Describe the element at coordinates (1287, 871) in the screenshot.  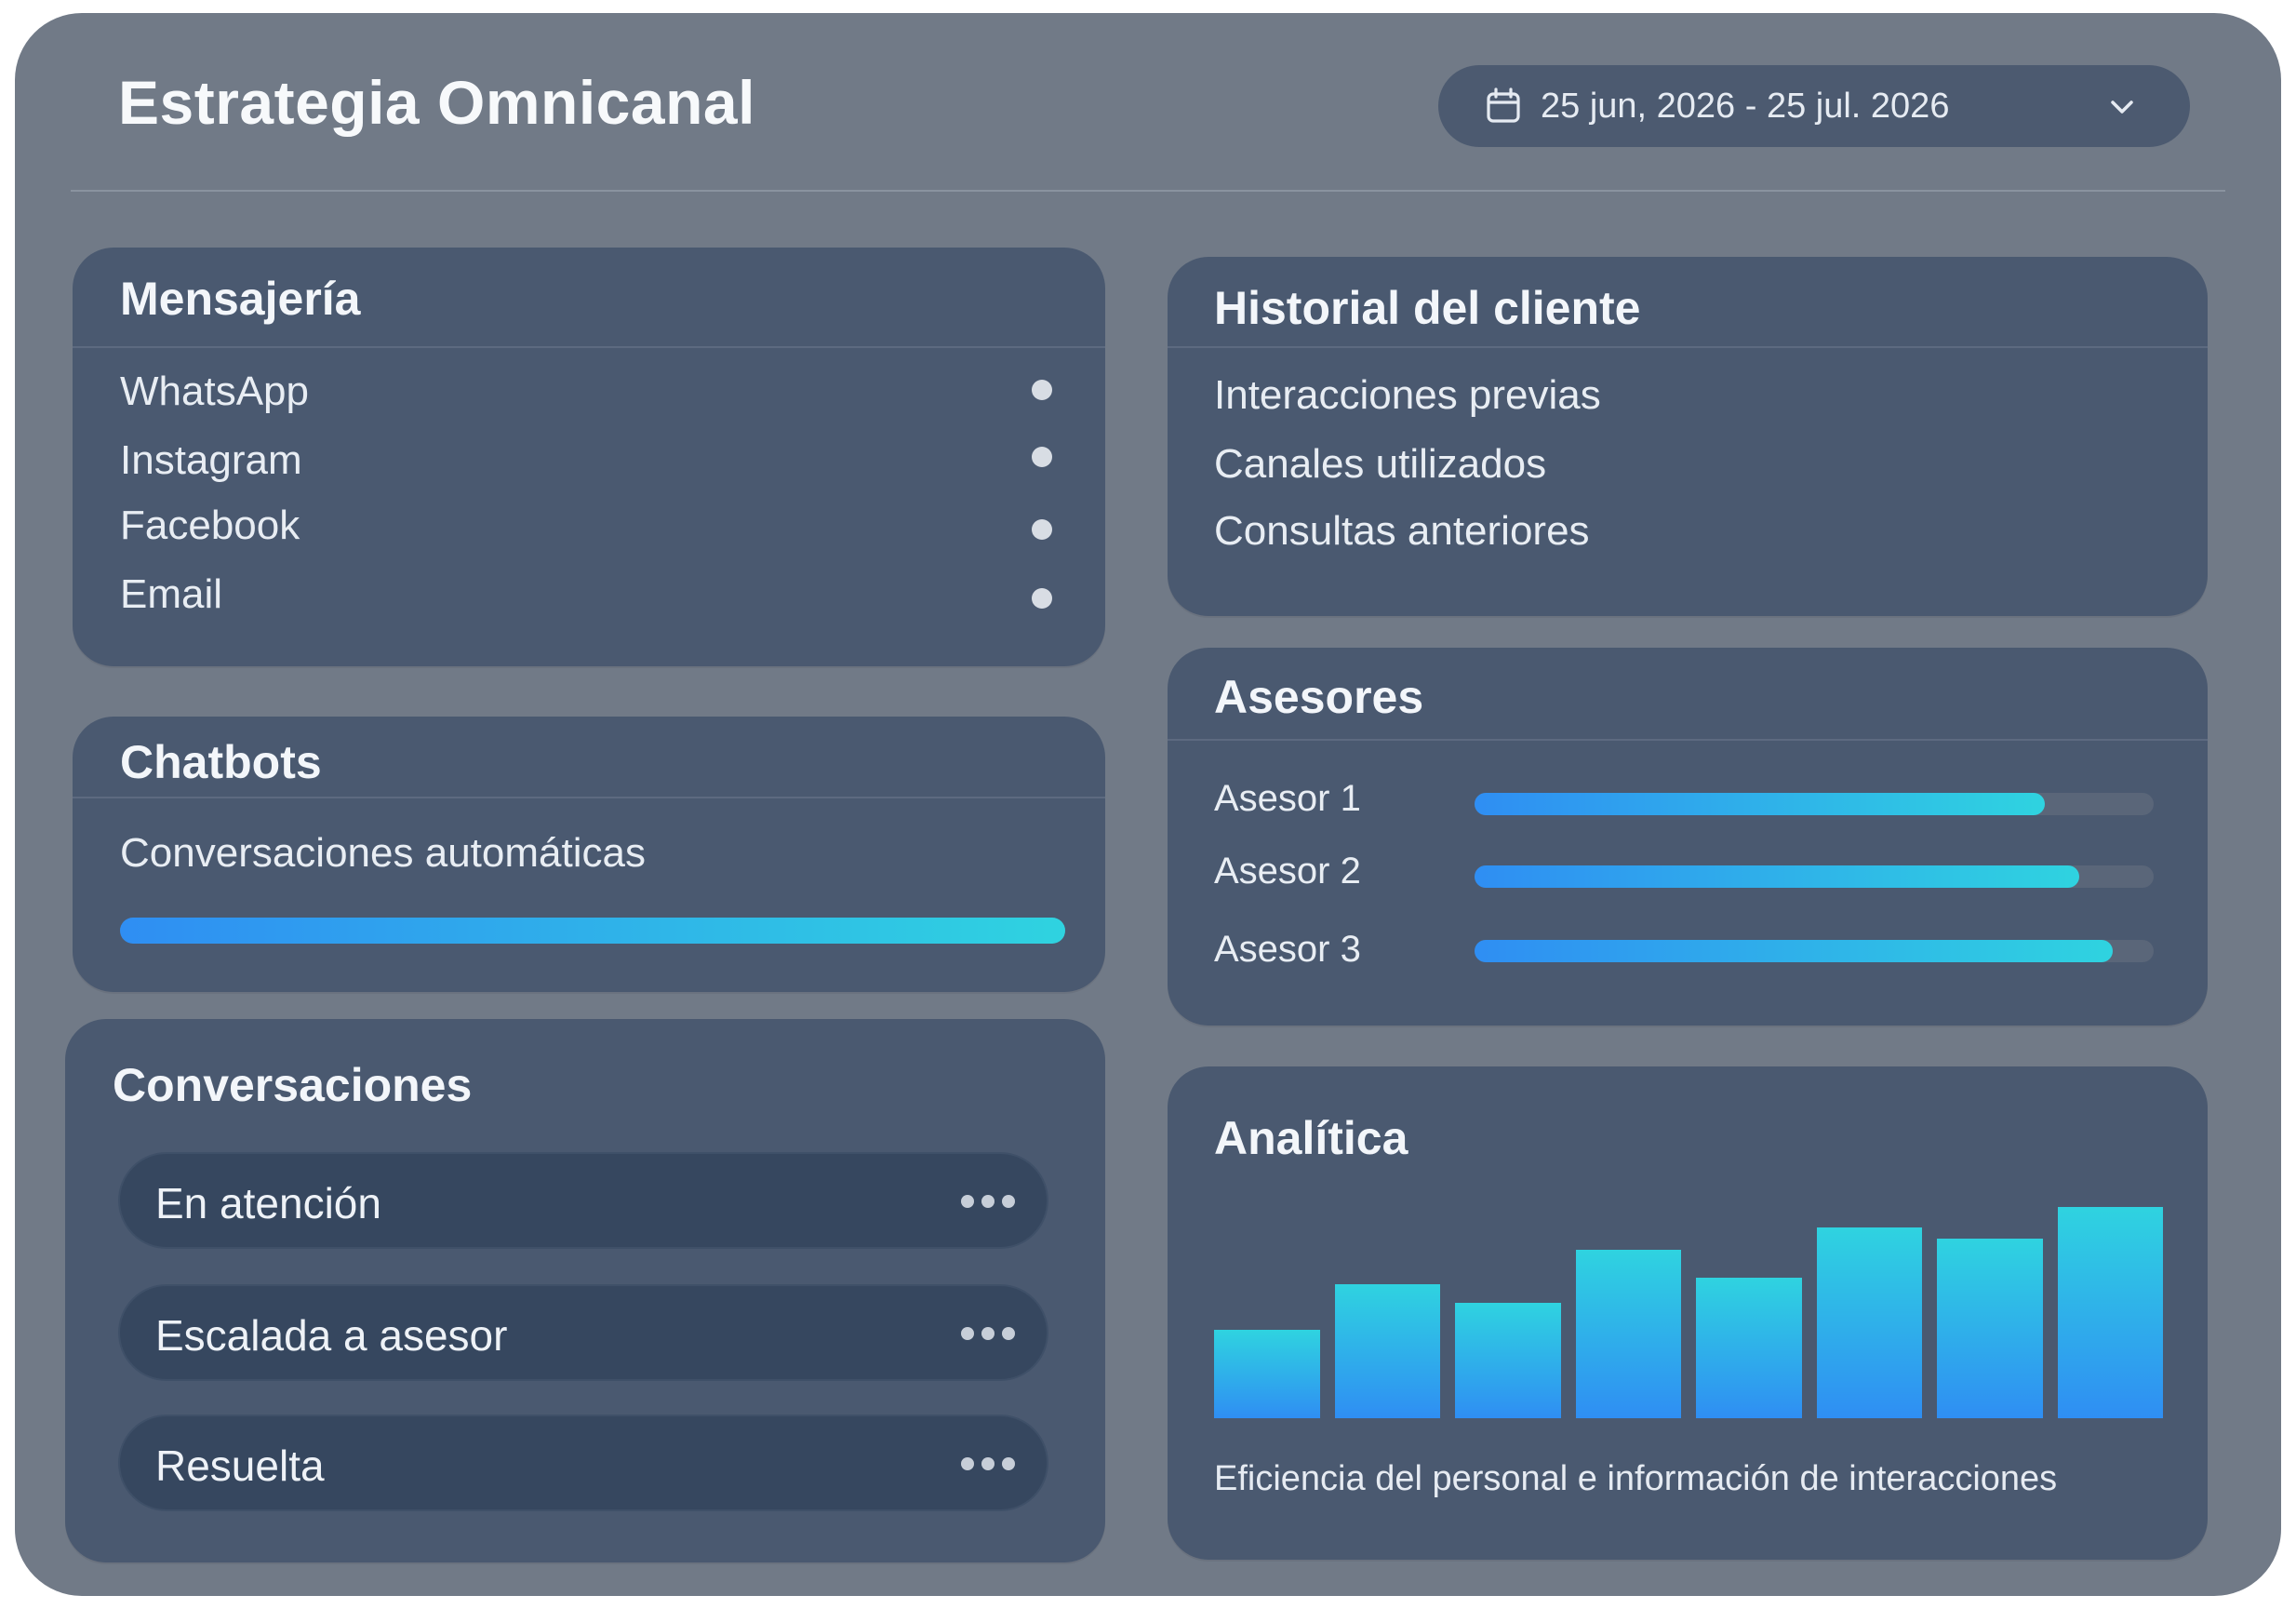
I see `advisor-label: Asesor 2` at that location.